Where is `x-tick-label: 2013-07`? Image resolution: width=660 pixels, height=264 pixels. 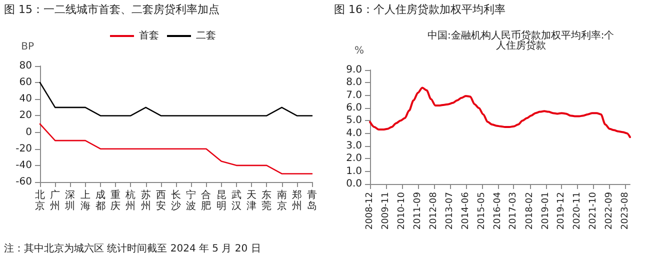
x-tick-label: 2013-07 is located at coordinates (449, 211).